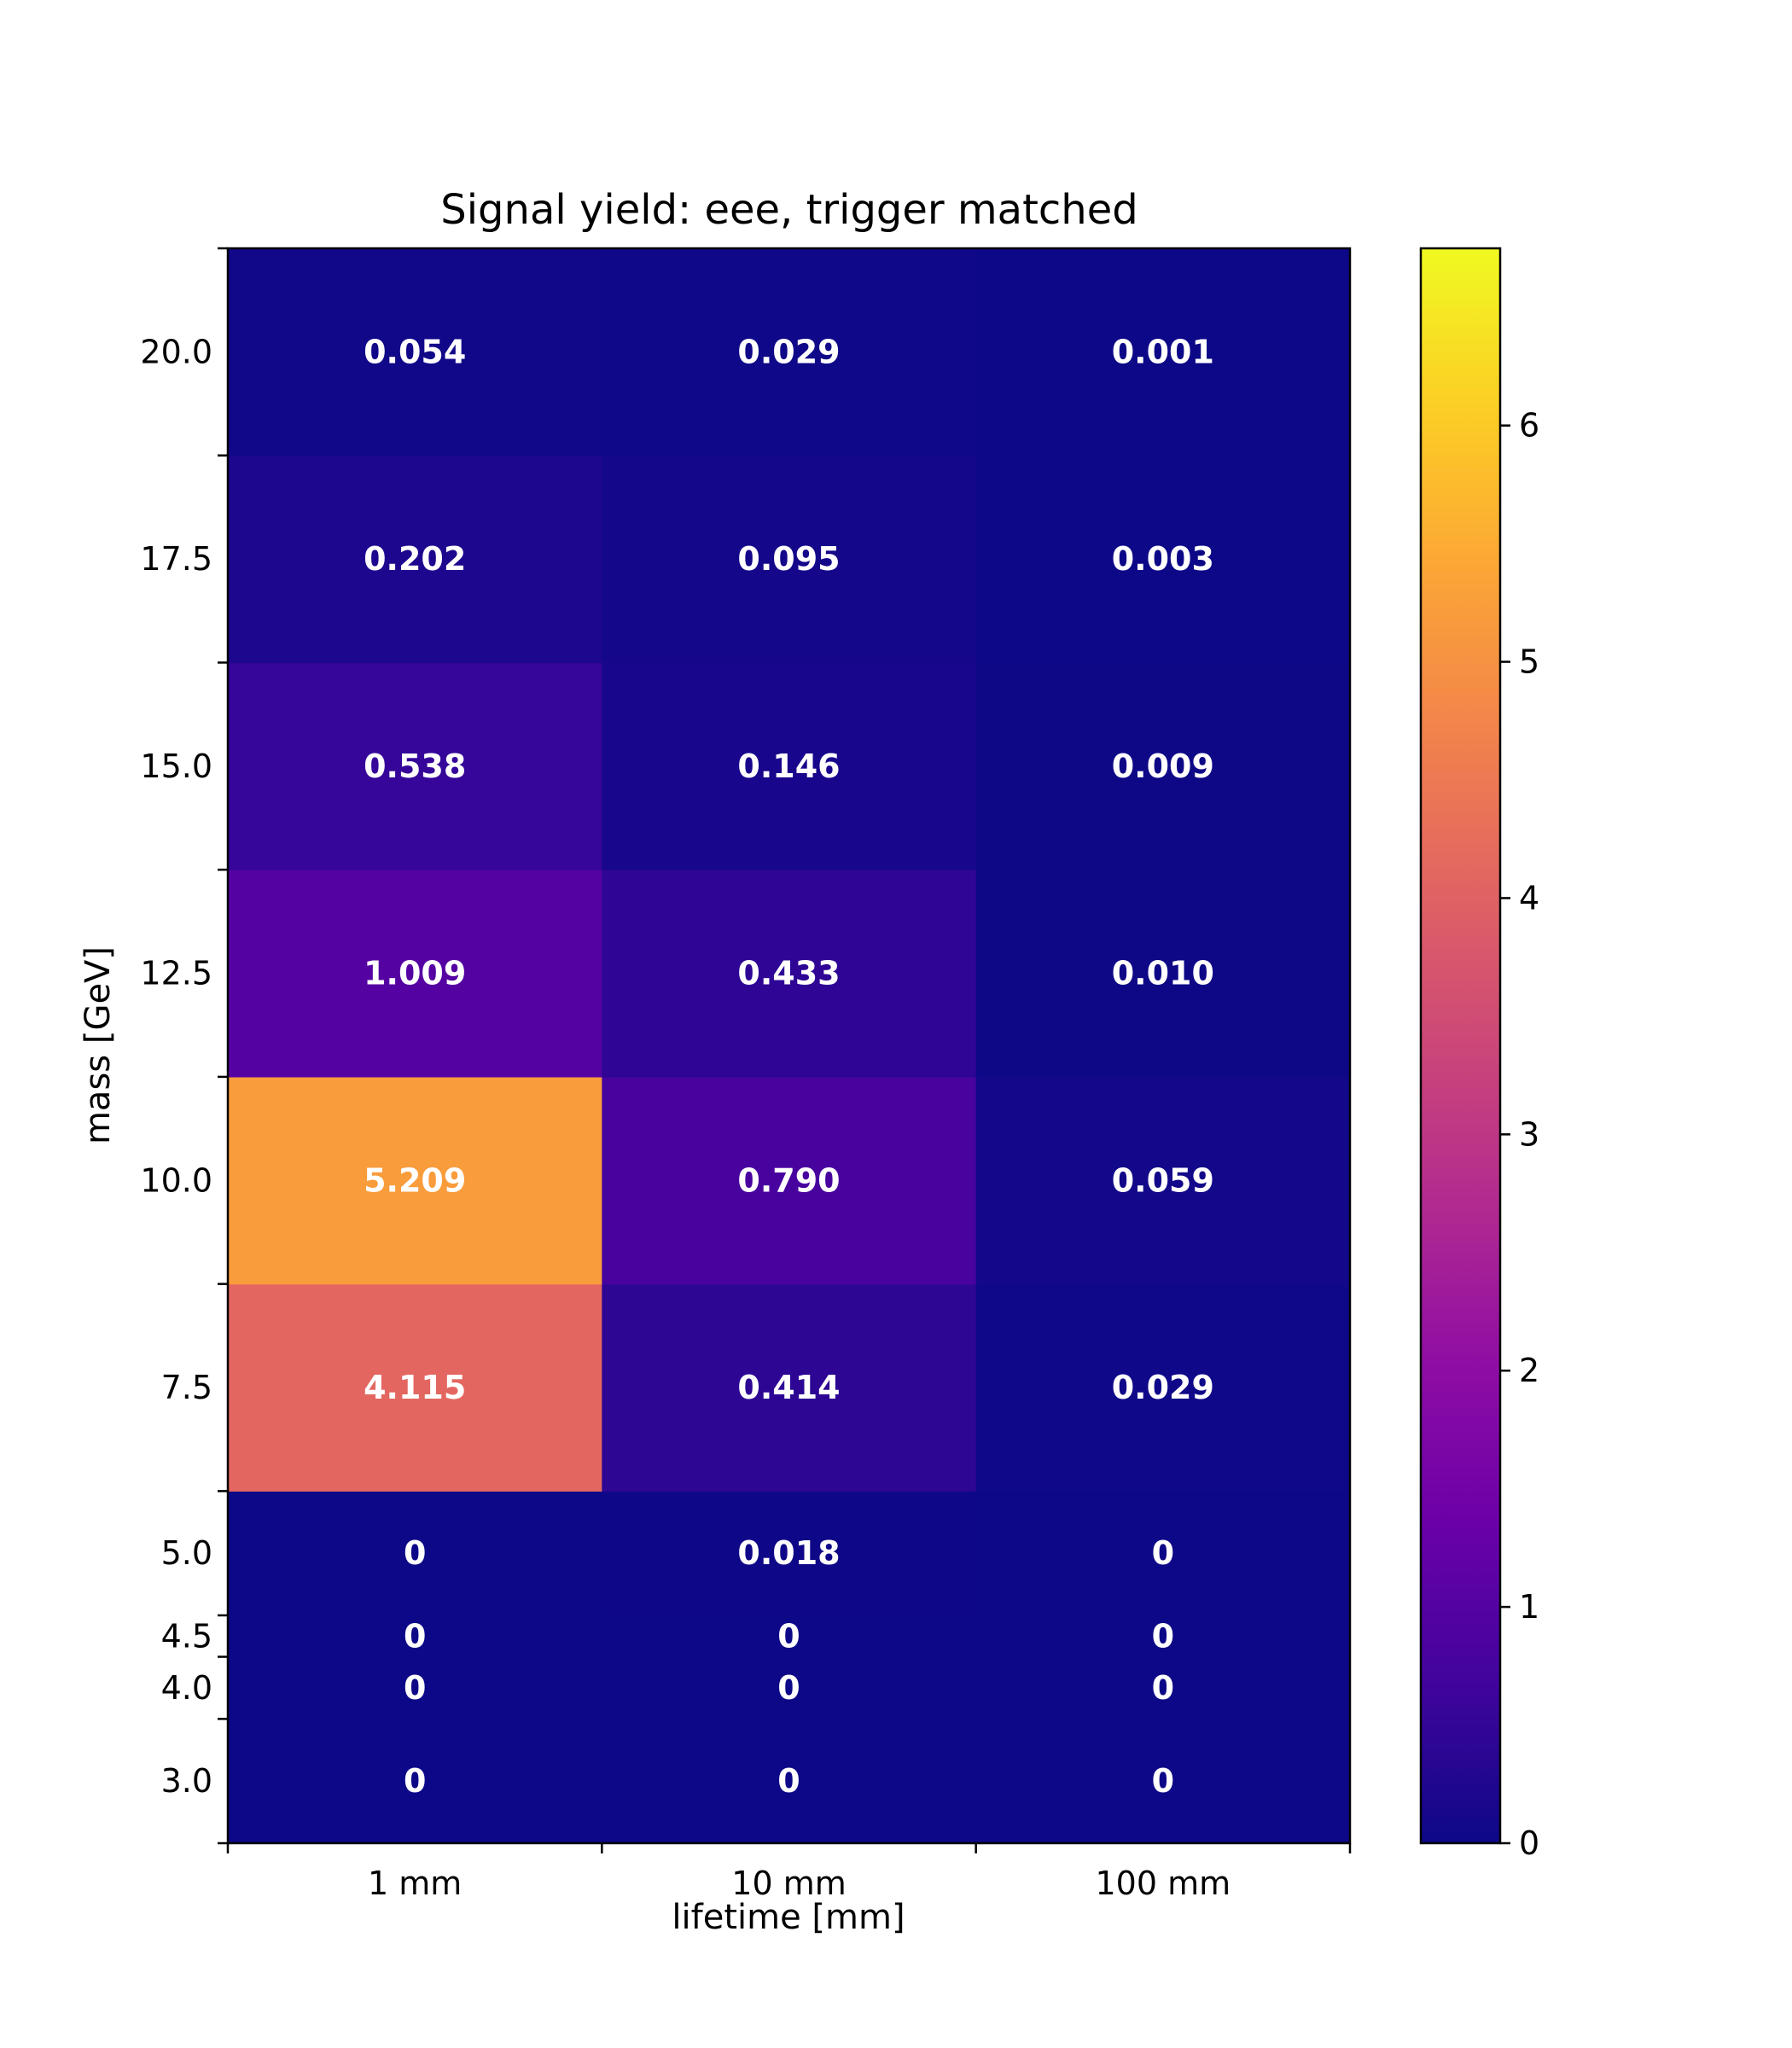 This screenshot has width=1792, height=2048. Describe the element at coordinates (1529, 1843) in the screenshot. I see `colorbar-tick-label: 0` at that location.